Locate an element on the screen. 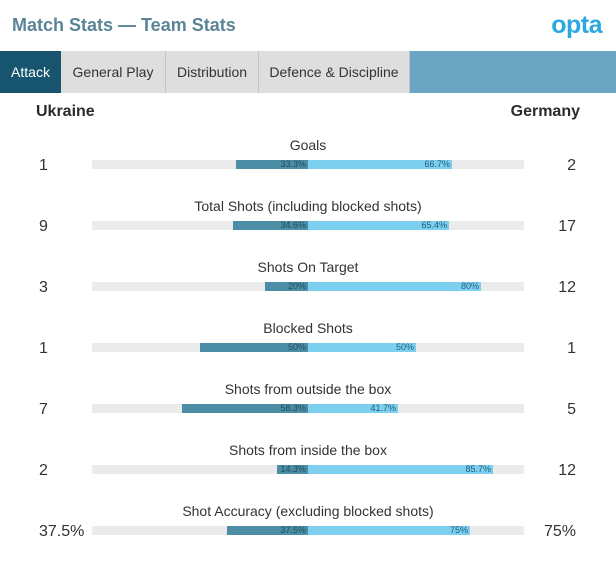 The image size is (616, 568). stat-bar-track: 14.3% 85.7% is located at coordinates (308, 469).